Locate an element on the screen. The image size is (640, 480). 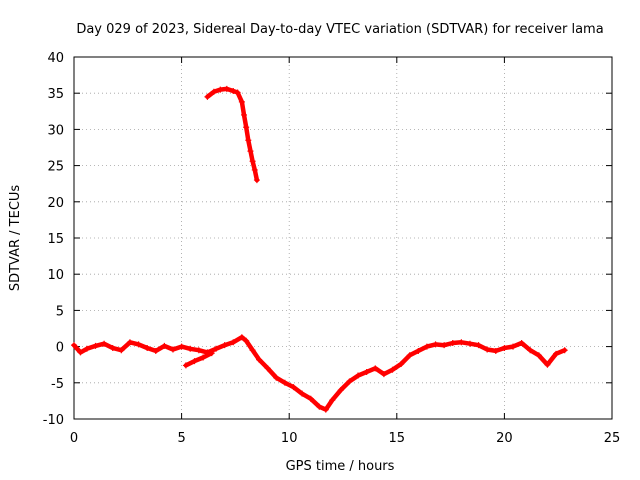
x-tick-label: 10 is located at coordinates (289, 438).